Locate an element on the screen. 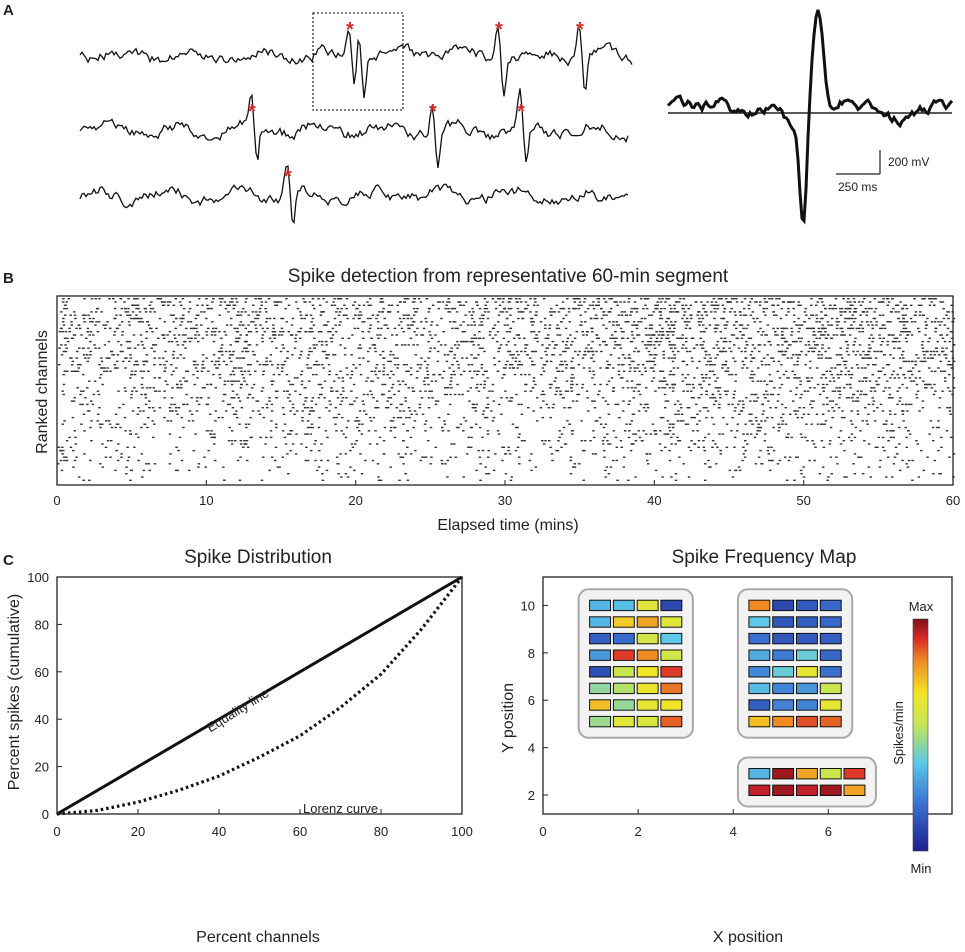 The height and width of the screenshot is (952, 965). panel-a-label: A is located at coordinates (8, 10).